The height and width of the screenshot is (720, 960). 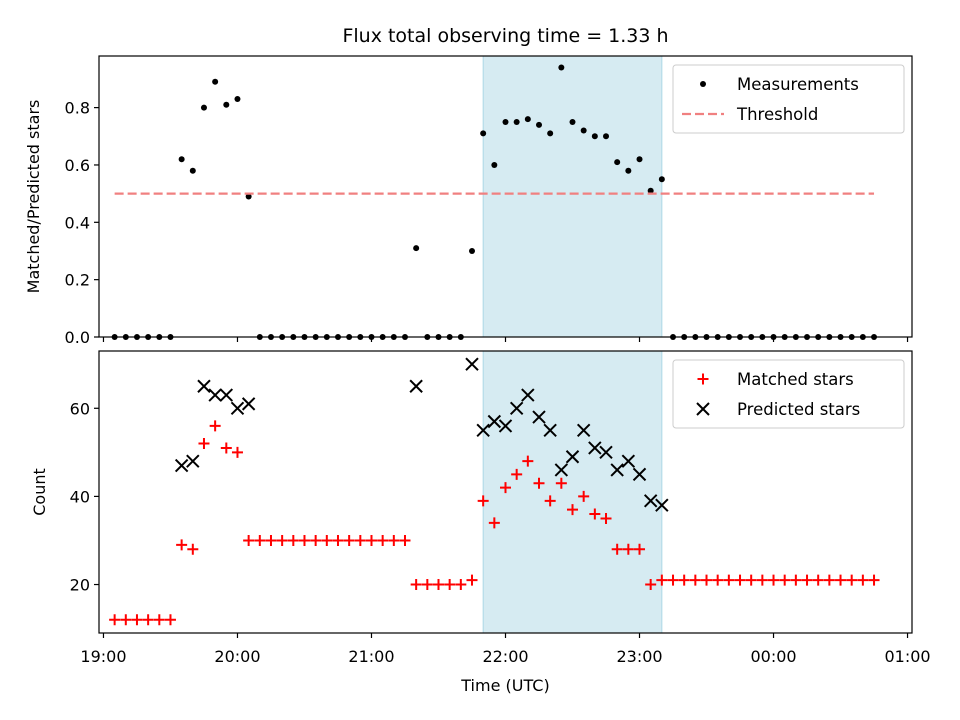 What do you see at coordinates (421, 434) in the screenshot?
I see `series-predicted-stars` at bounding box center [421, 434].